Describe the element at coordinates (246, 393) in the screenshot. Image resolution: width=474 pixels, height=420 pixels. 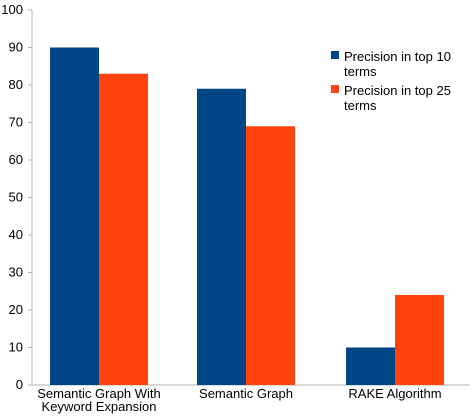
I see `x-category-label: Semantic Graph` at that location.